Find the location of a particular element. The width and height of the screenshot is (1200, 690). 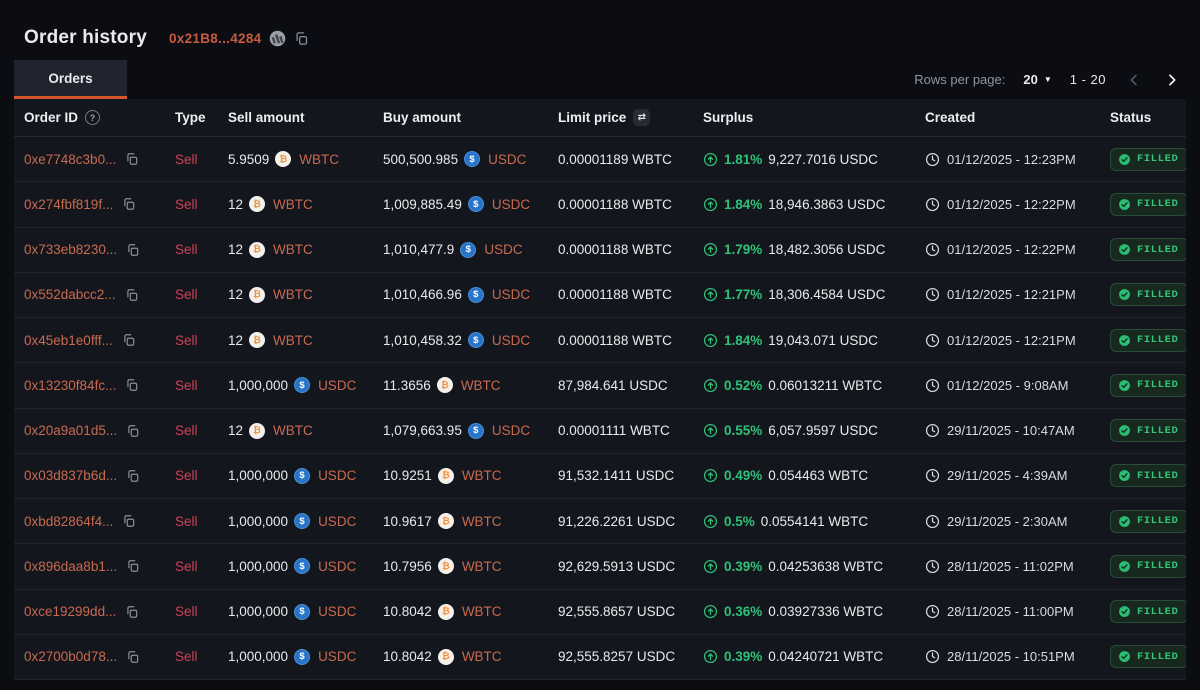

buy-amount-value: 500,500.985 is located at coordinates (421, 159).